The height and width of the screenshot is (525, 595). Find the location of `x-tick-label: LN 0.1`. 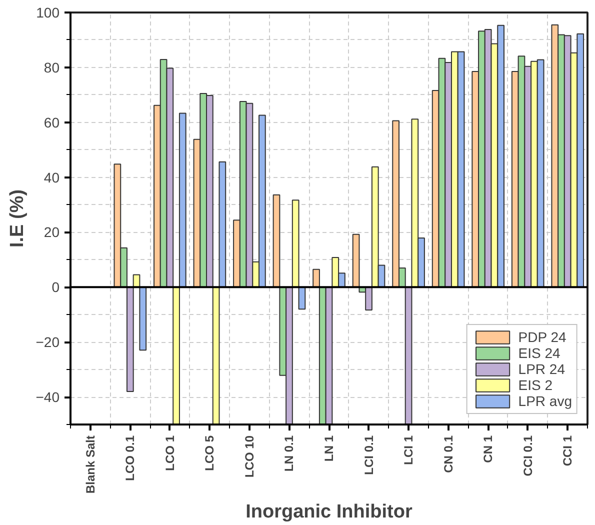

x-tick-label: LN 0.1 is located at coordinates (289, 453).